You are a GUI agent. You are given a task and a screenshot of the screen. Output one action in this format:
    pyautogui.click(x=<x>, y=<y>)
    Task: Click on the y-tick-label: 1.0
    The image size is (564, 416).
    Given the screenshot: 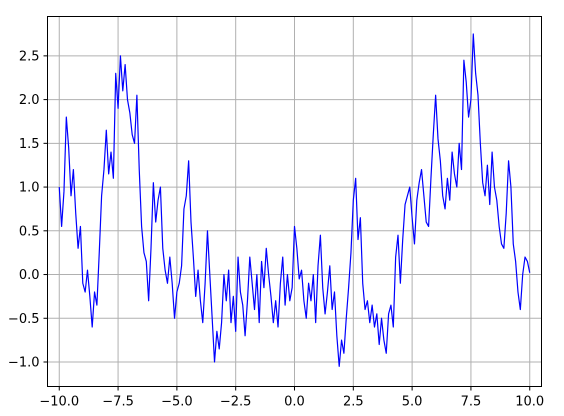 What is the action you would take?
    pyautogui.click(x=29, y=188)
    